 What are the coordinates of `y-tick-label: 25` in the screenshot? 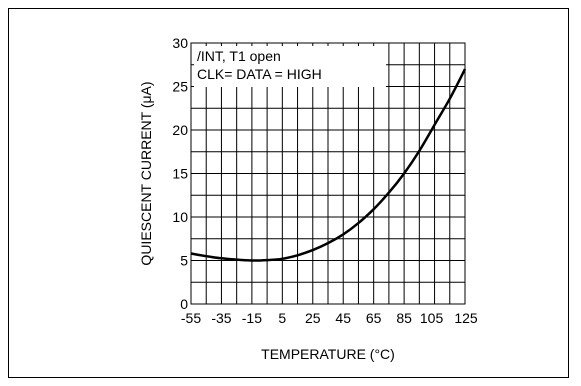 It's located at (180, 87).